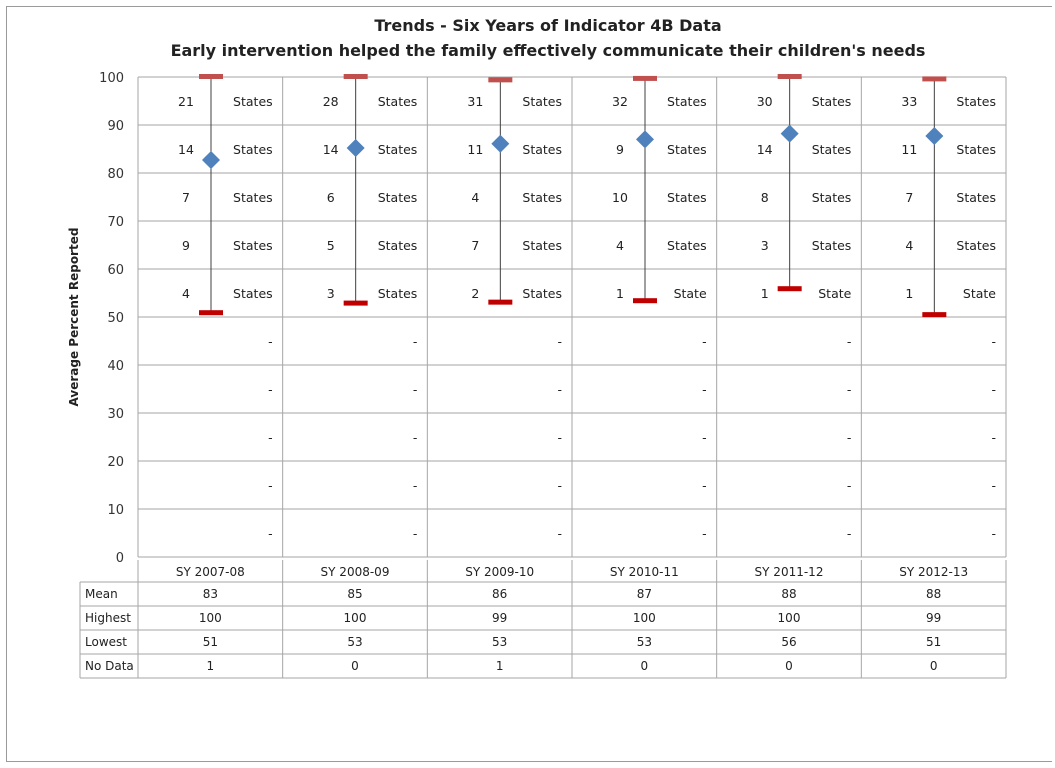  What do you see at coordinates (108, 618) in the screenshot?
I see `table-row-label: Highest` at bounding box center [108, 618].